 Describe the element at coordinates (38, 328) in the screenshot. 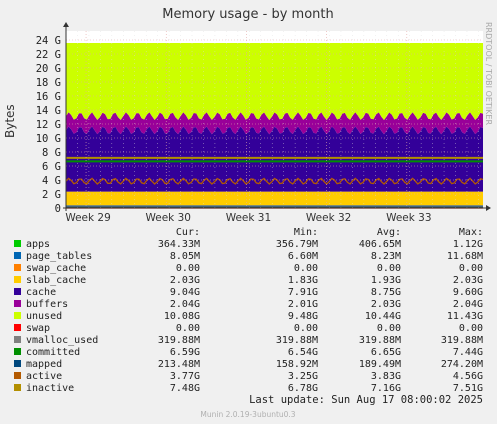

I see `legend-label: swap` at that location.